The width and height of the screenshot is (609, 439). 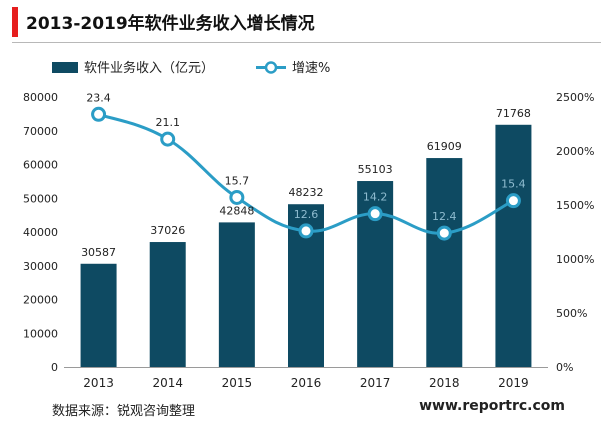 What do you see at coordinates (444, 216) in the screenshot?
I see `growth-data-label: 12.4` at bounding box center [444, 216].